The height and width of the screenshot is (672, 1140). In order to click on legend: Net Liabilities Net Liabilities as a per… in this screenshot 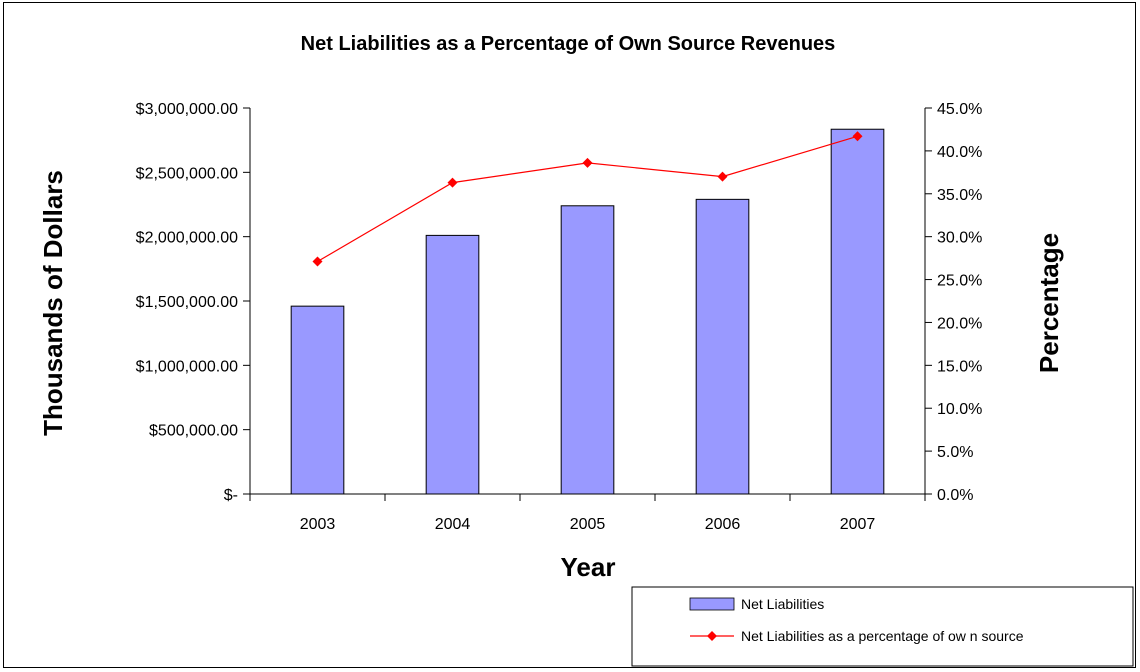, I will do `click(882, 626)`.